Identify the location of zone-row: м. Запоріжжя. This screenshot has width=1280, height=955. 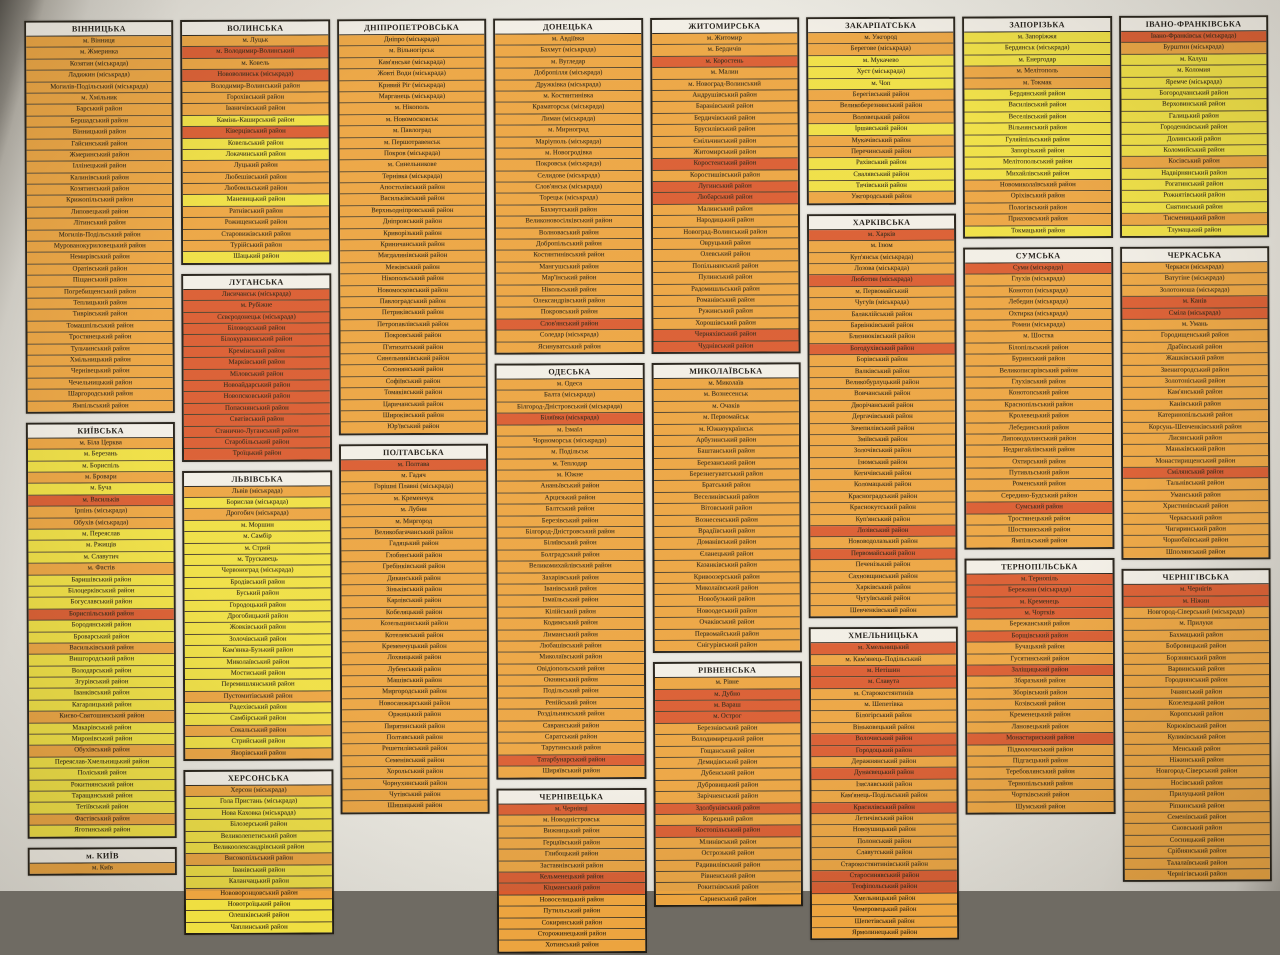
(1037, 38).